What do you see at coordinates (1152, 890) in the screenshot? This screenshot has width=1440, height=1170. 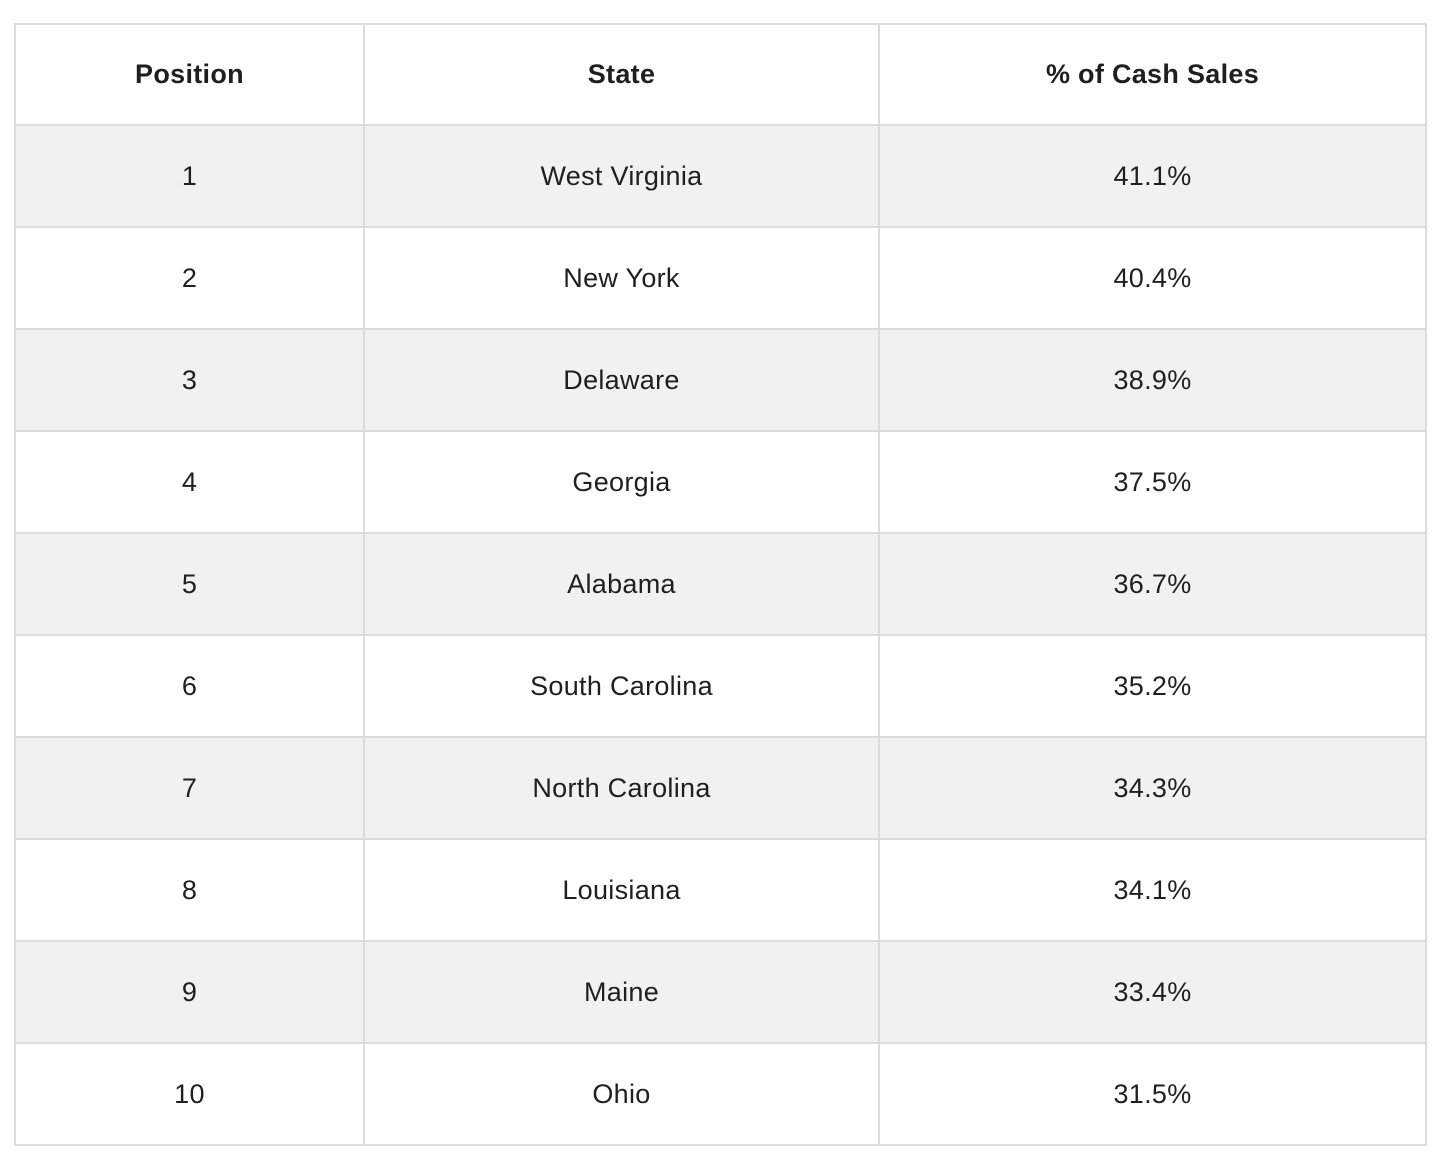 I see `cell-percent: 34.1%` at bounding box center [1152, 890].